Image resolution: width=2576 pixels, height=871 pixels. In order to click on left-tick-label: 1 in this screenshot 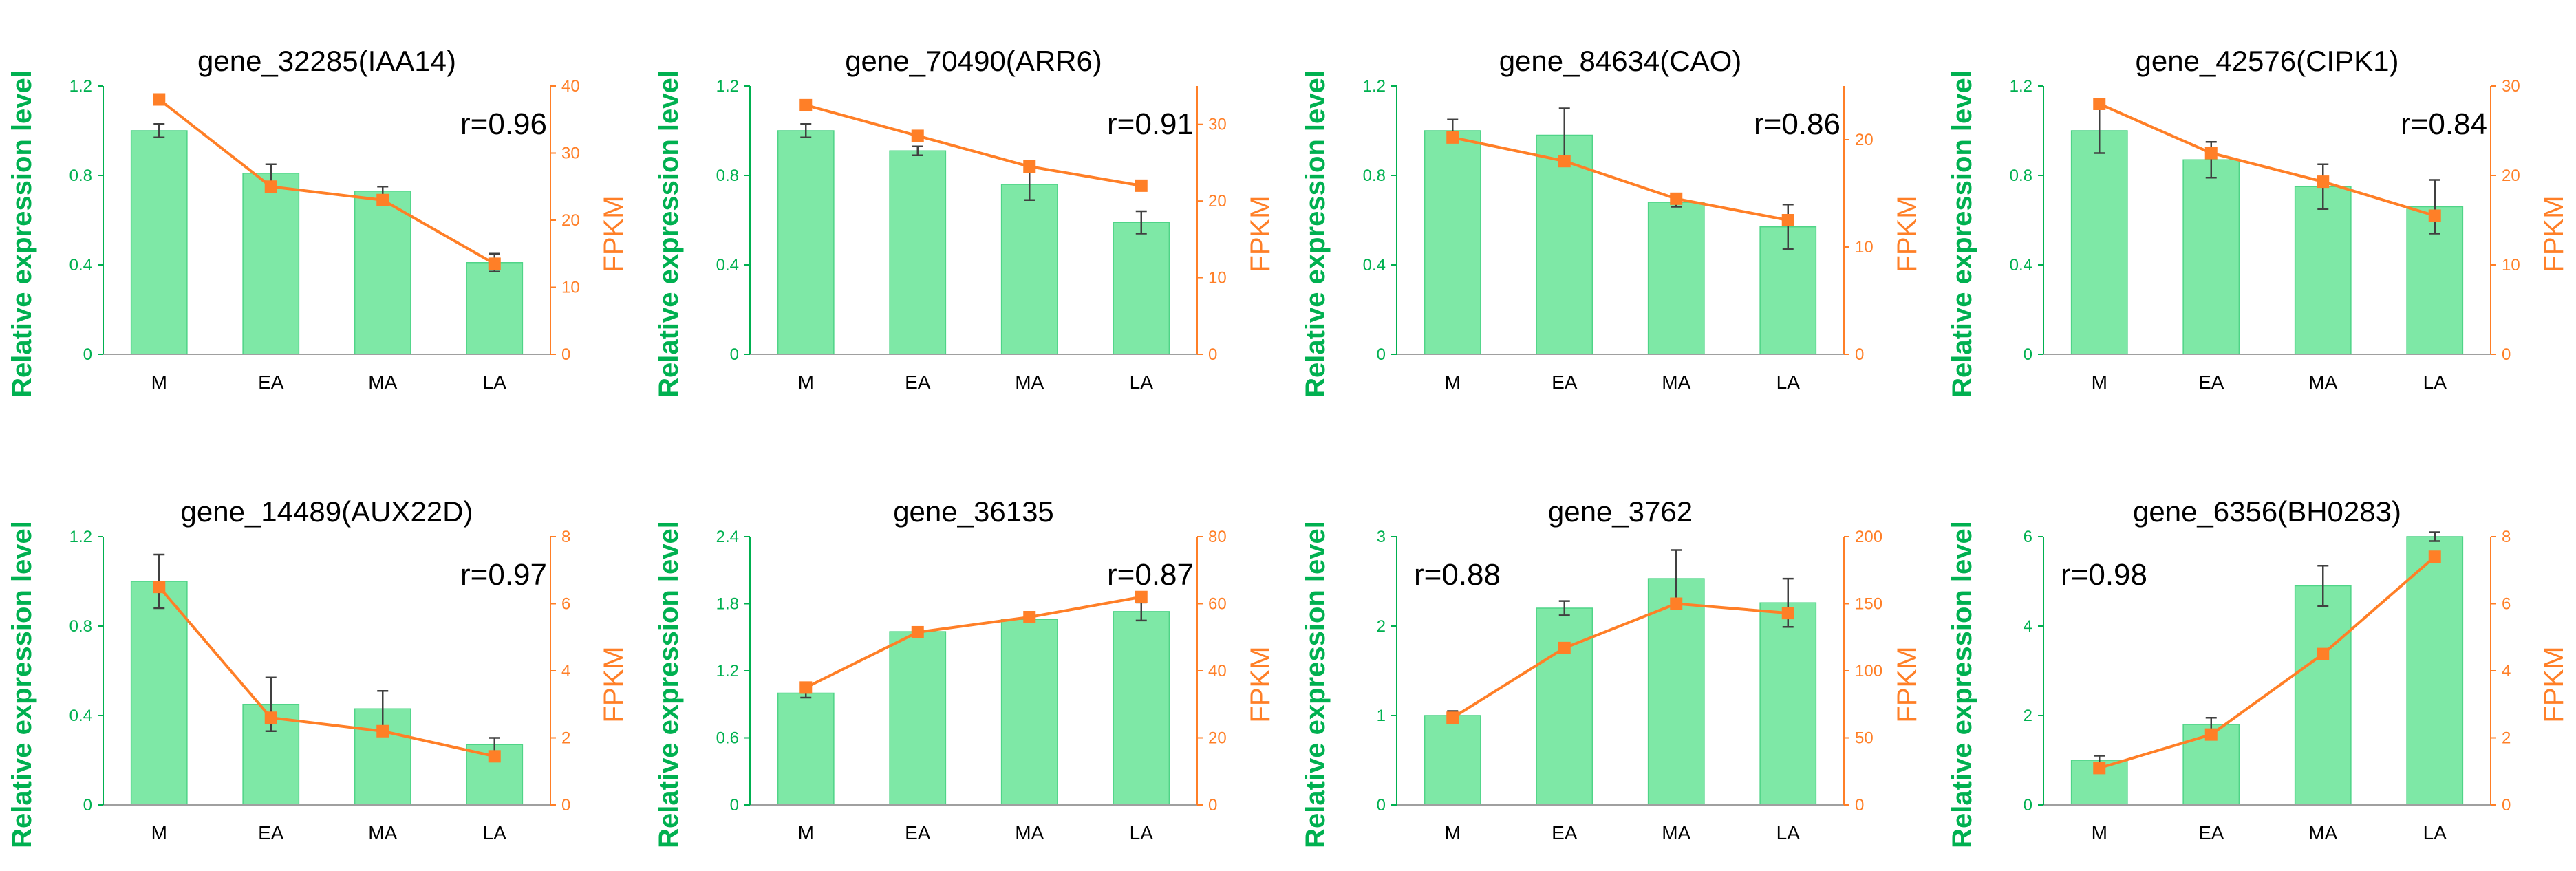, I will do `click(1381, 716)`.